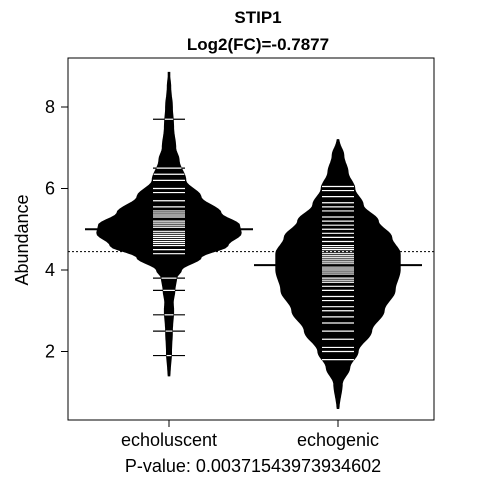 This screenshot has width=480, height=480. What do you see at coordinates (22, 239) in the screenshot?
I see `y-axis-label: Abundance` at bounding box center [22, 239].